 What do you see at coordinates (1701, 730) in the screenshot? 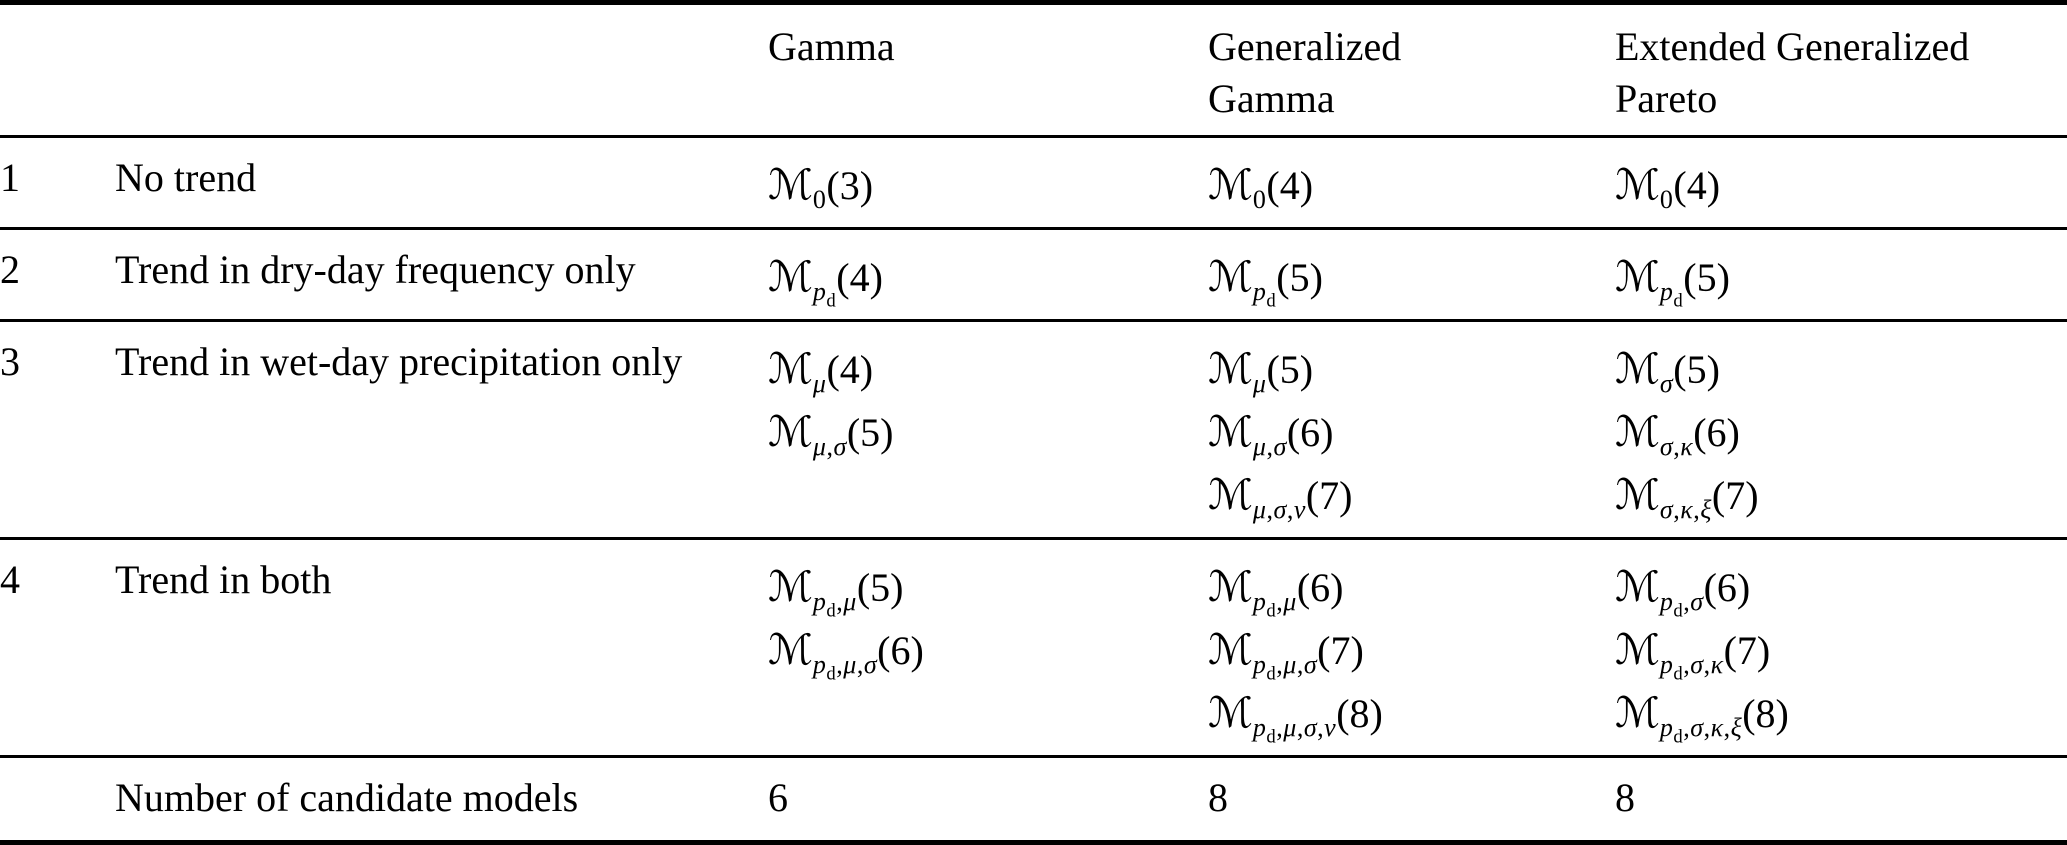
I see `model-subscript: pd,σ,κ,ξ` at bounding box center [1701, 730].